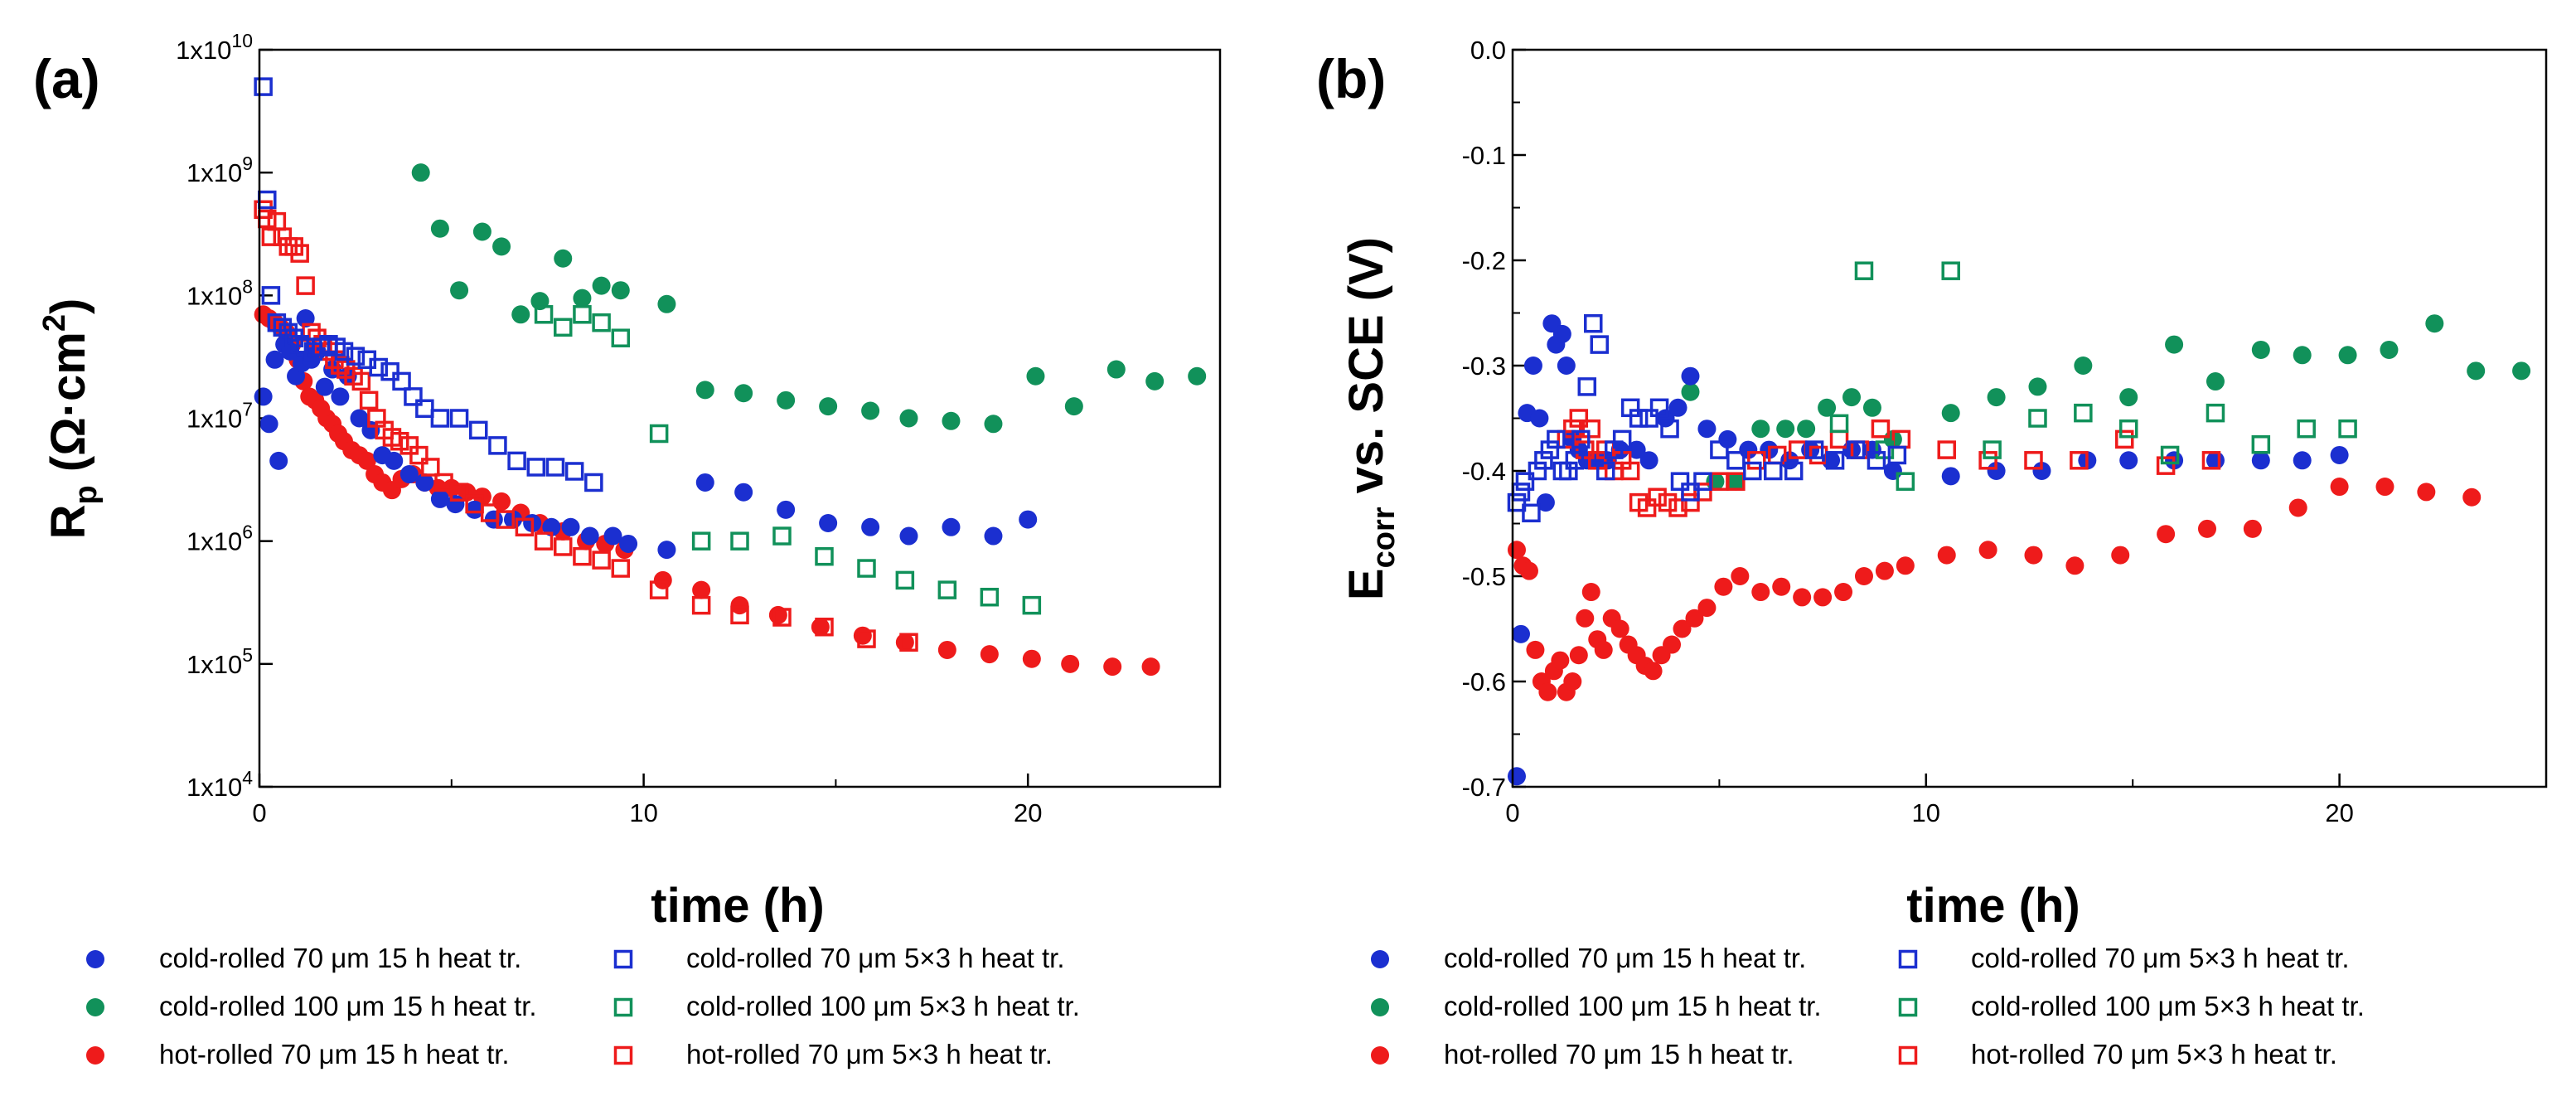 This screenshot has width=2576, height=1101. I want to click on y-tick-label: 1x10⁸, so click(219, 292).